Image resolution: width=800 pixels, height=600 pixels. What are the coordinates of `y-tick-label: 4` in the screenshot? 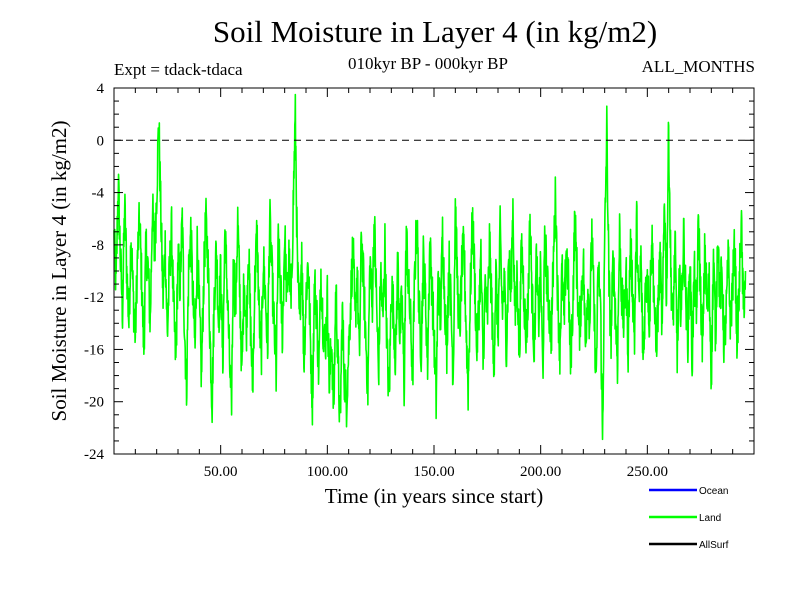 It's located at (101, 89).